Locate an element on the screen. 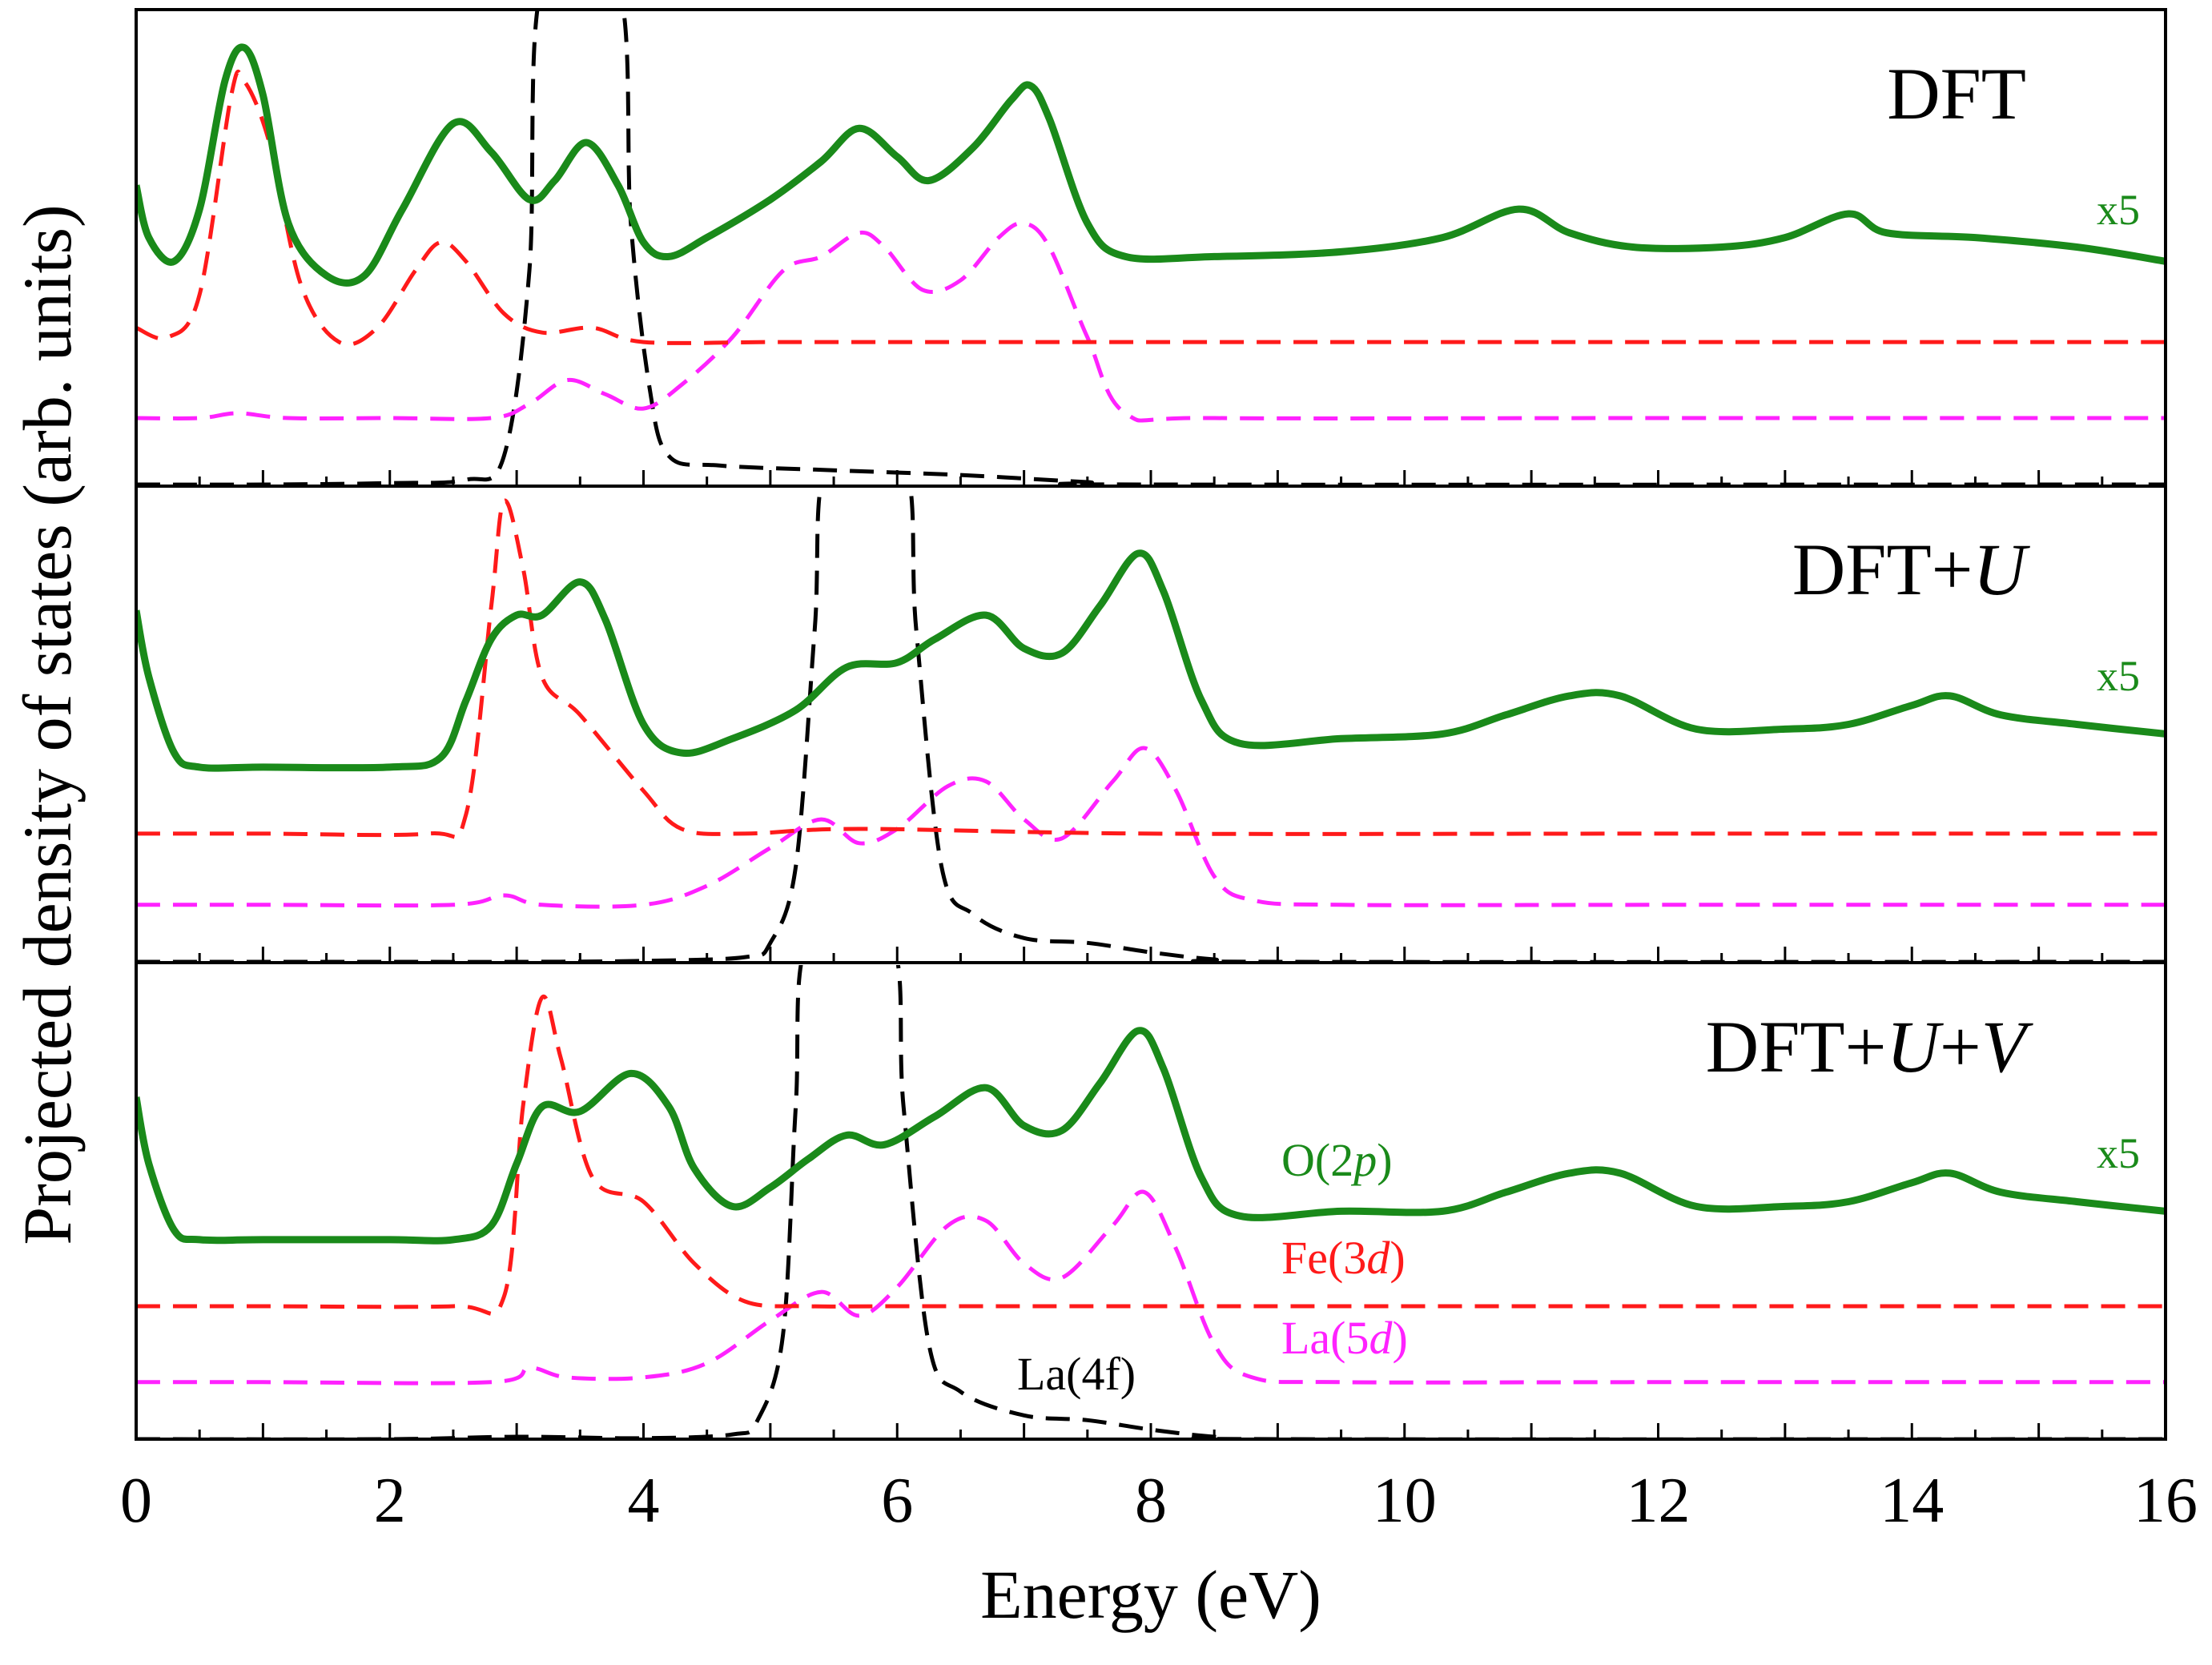  x-tick-label: 12 is located at coordinates (1659, 1501).